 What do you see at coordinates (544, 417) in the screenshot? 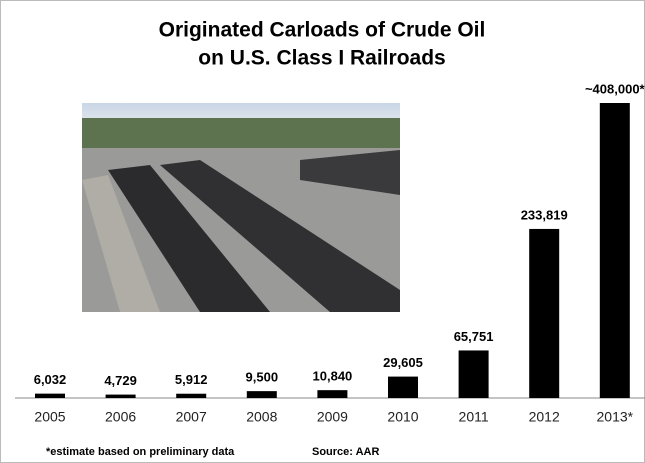
I see `x-tick-label: 2012` at bounding box center [544, 417].